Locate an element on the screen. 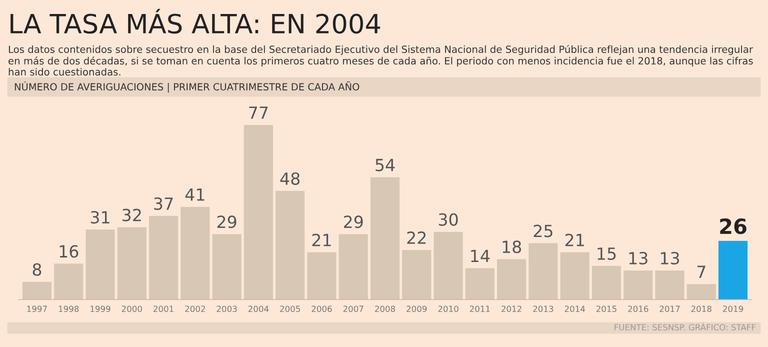 This screenshot has height=347, width=768. data-label: 32 is located at coordinates (131, 215).